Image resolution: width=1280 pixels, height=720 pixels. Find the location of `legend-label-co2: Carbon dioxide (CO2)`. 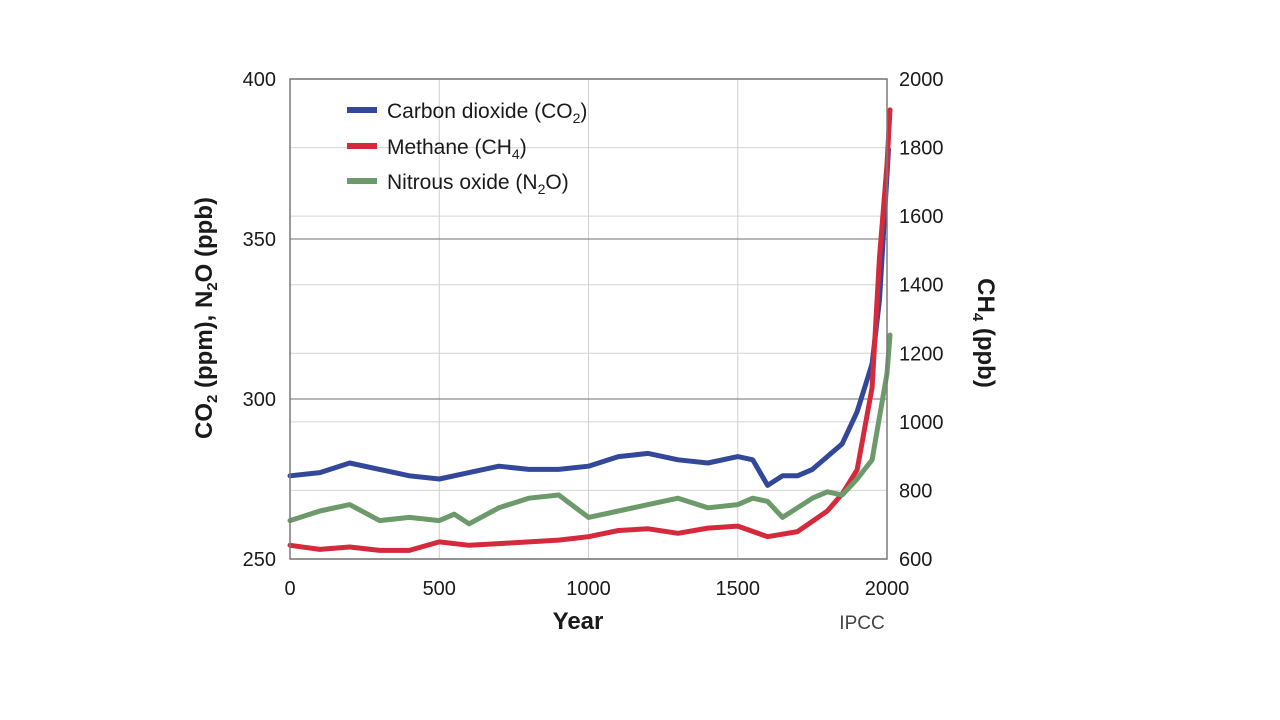

legend-label-co2: Carbon dioxide (CO2) is located at coordinates (487, 113).